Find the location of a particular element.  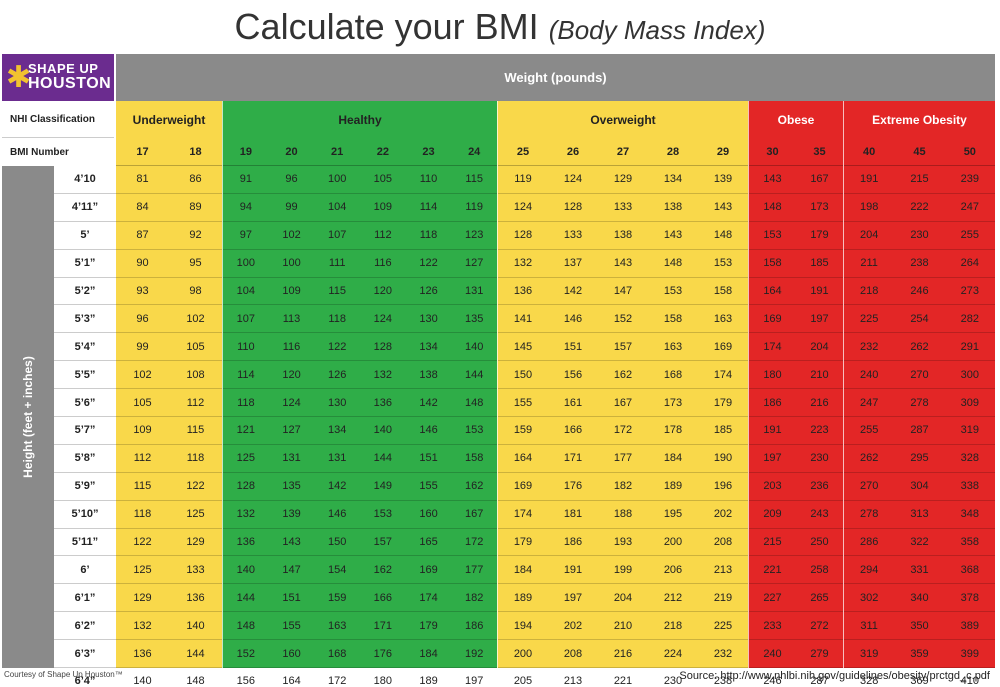

weight-cell: 184 is located at coordinates (673, 458).